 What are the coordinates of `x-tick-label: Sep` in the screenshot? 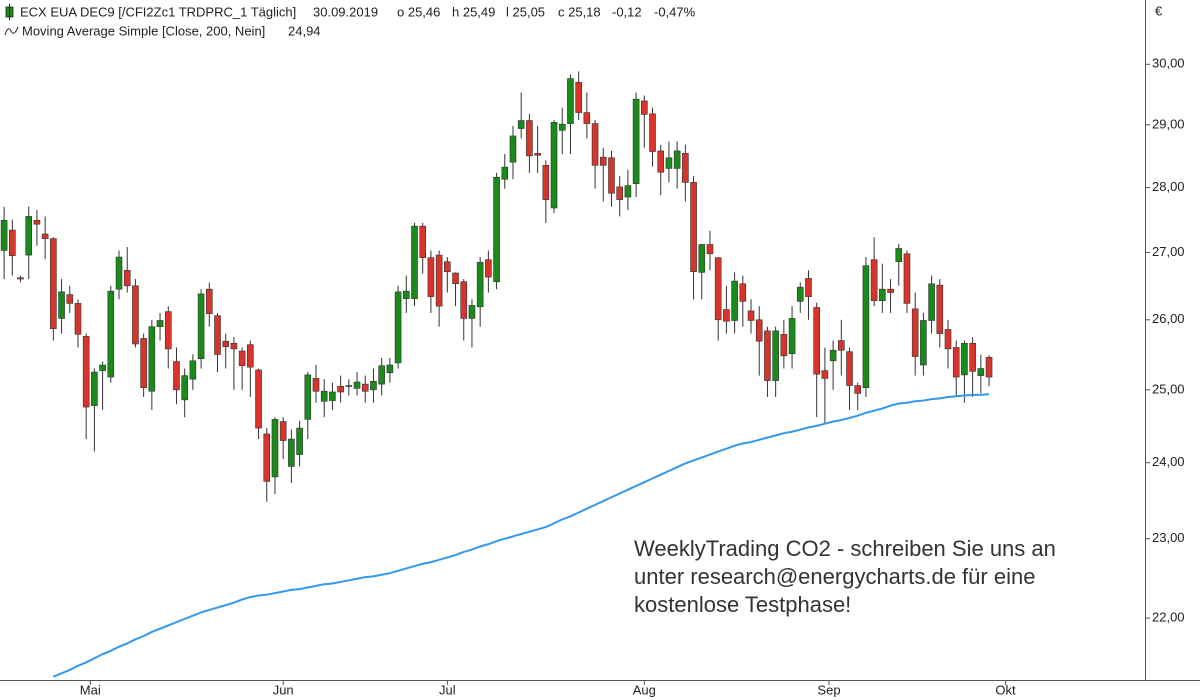 It's located at (828, 689).